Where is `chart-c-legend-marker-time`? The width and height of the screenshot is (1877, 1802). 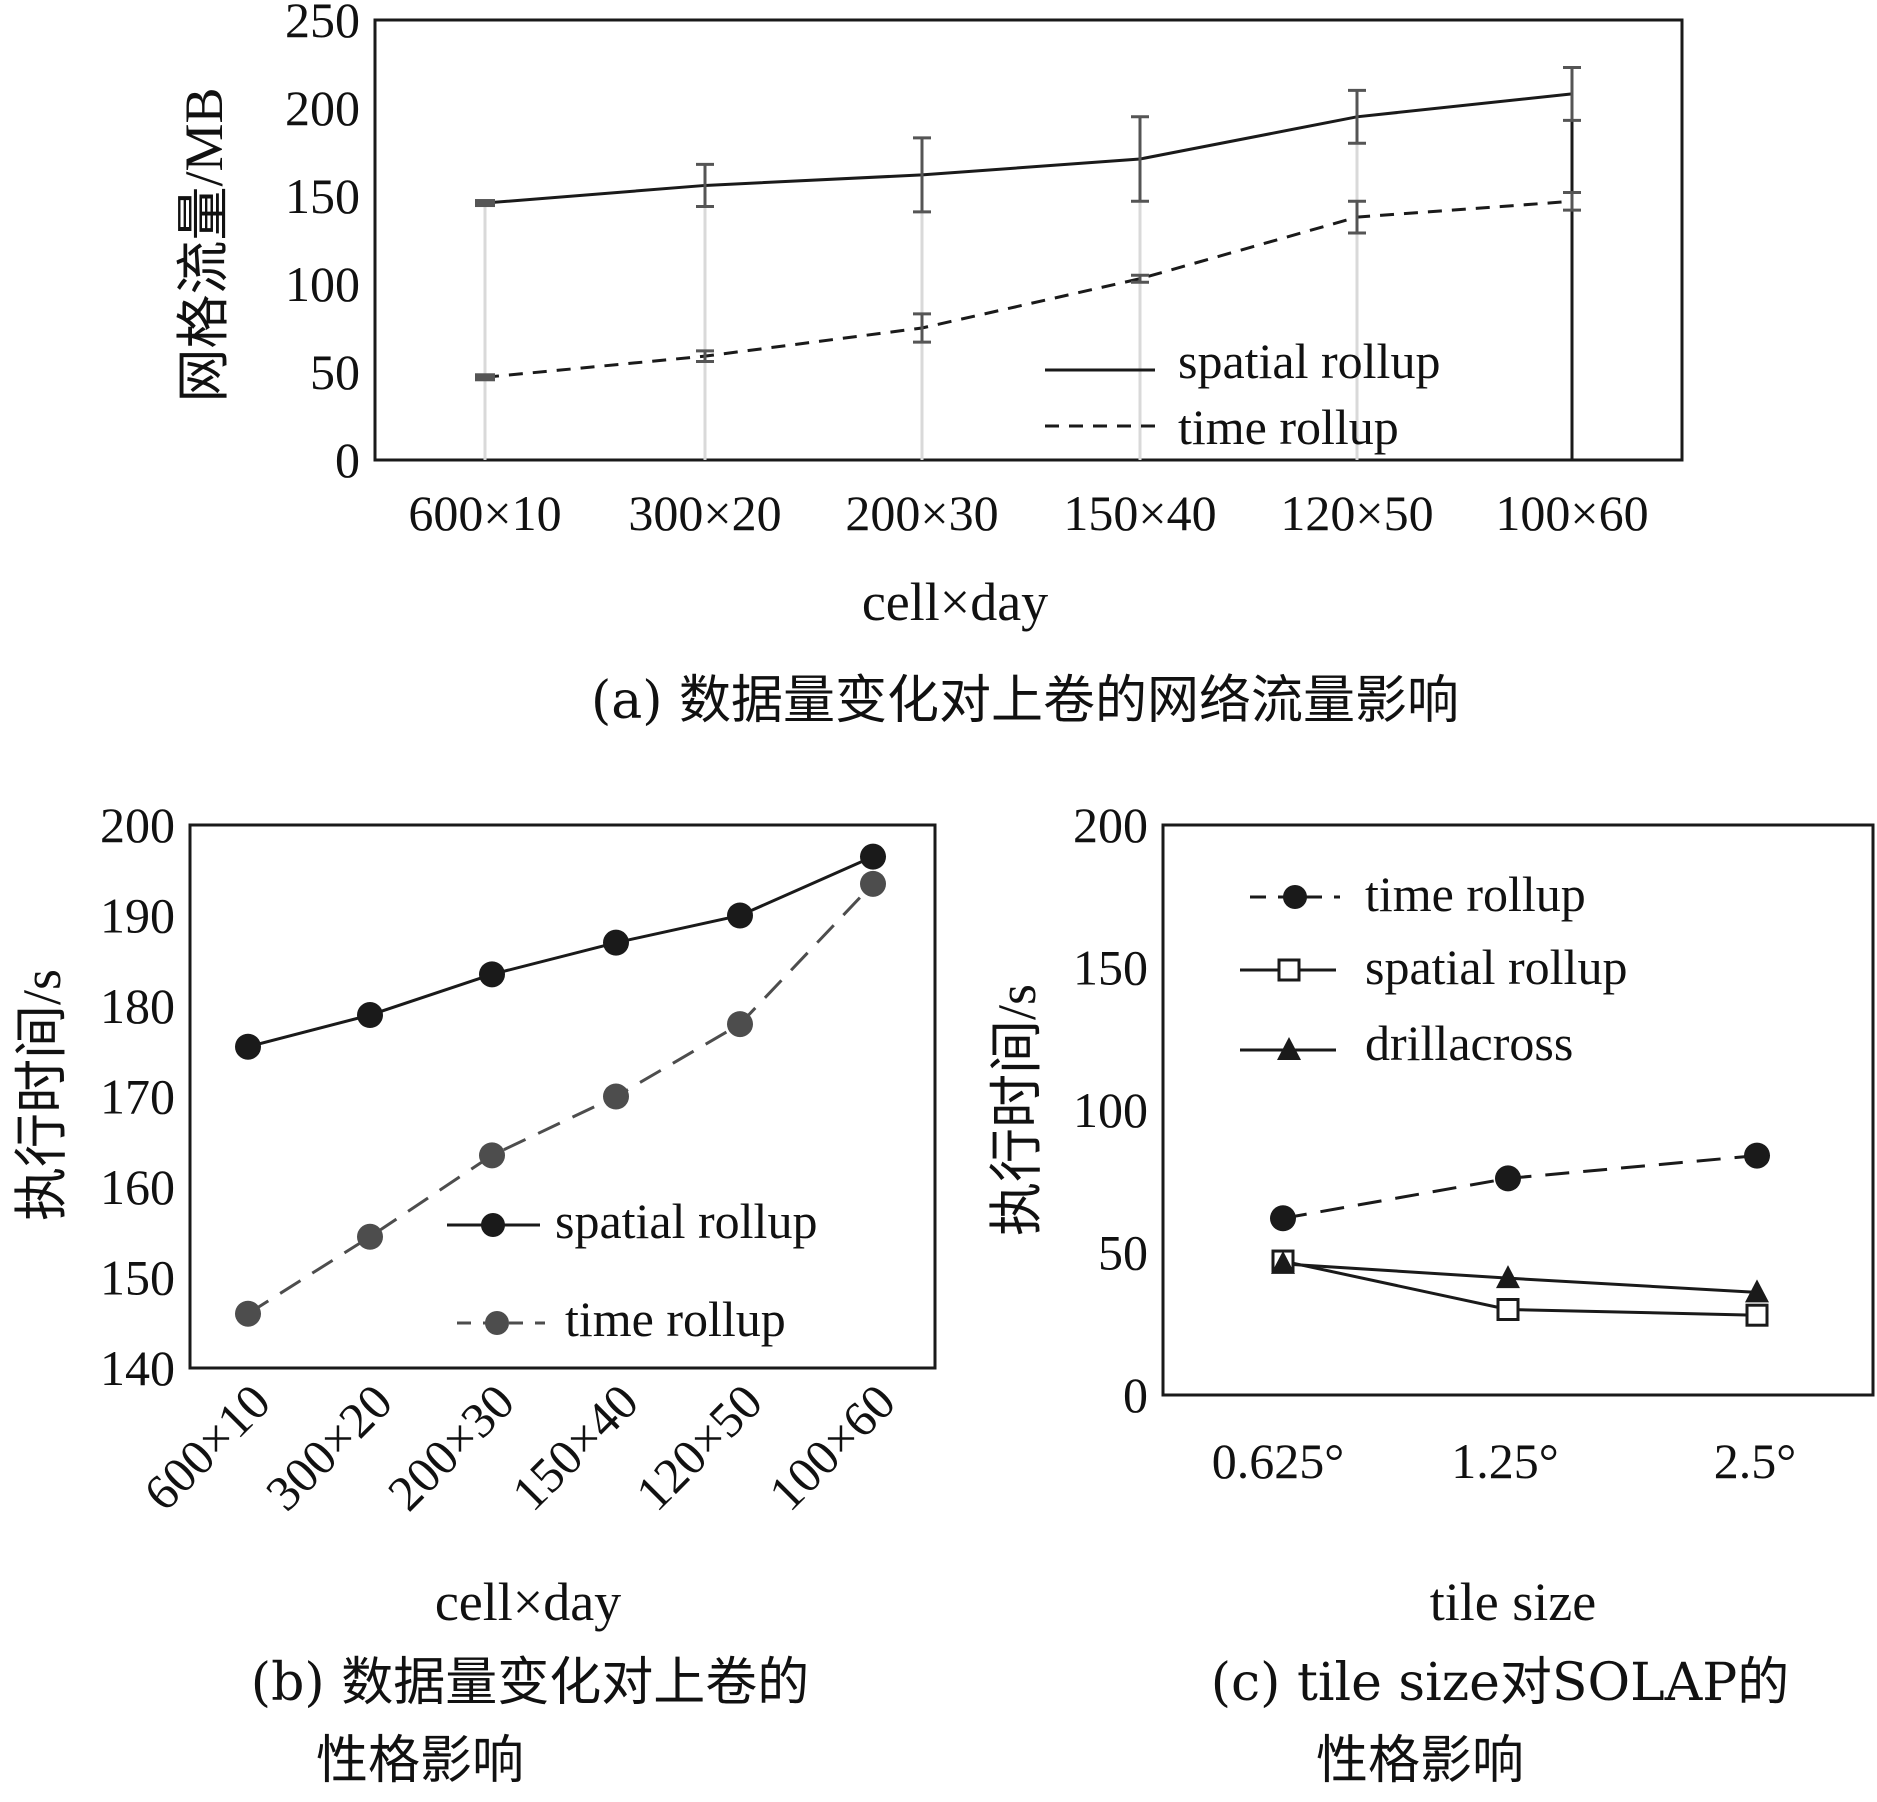 chart-c-legend-marker-time is located at coordinates (1295, 897).